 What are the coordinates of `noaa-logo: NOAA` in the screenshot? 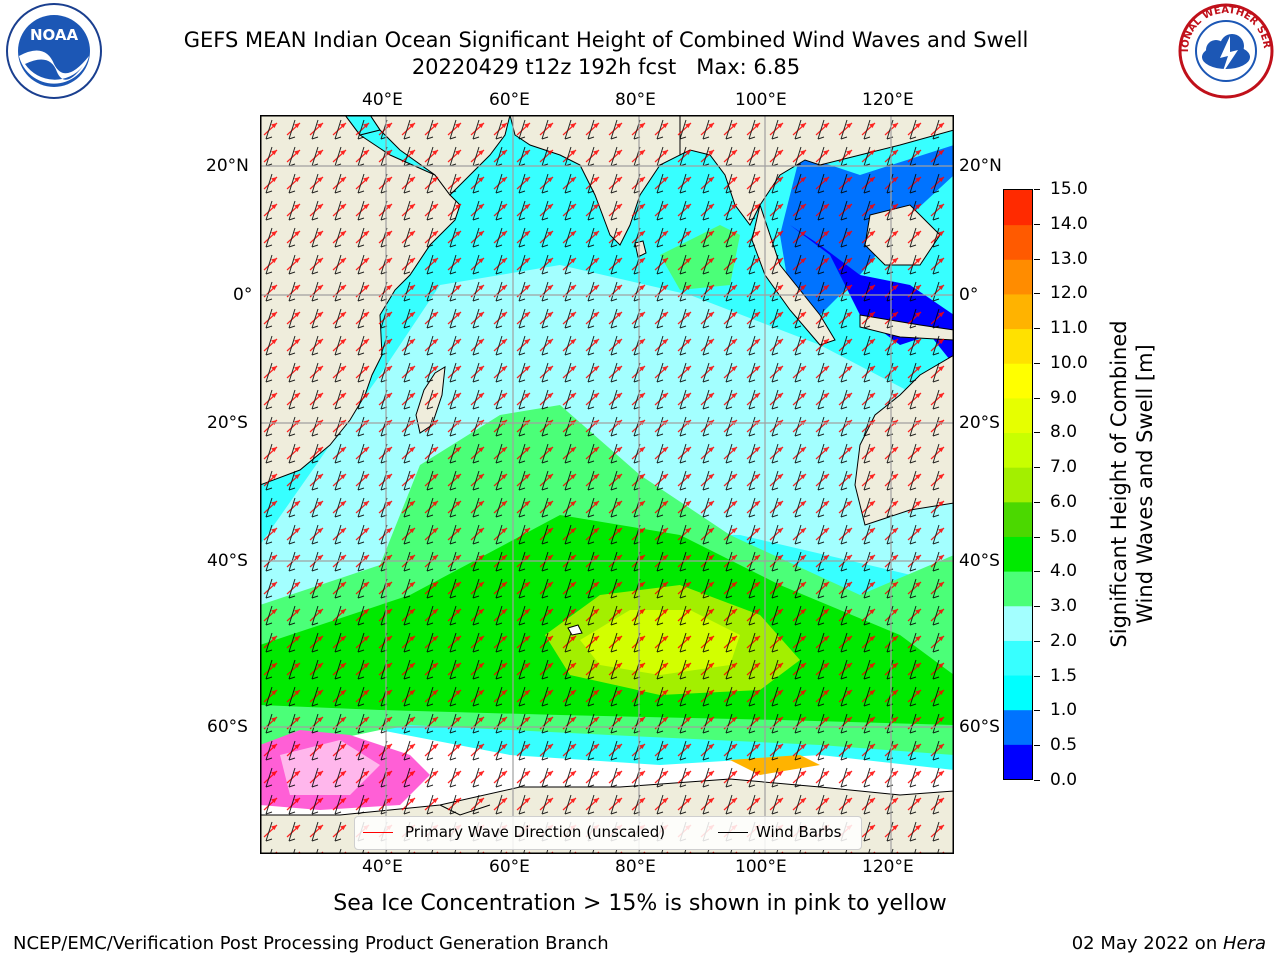 It's located at (54, 51).